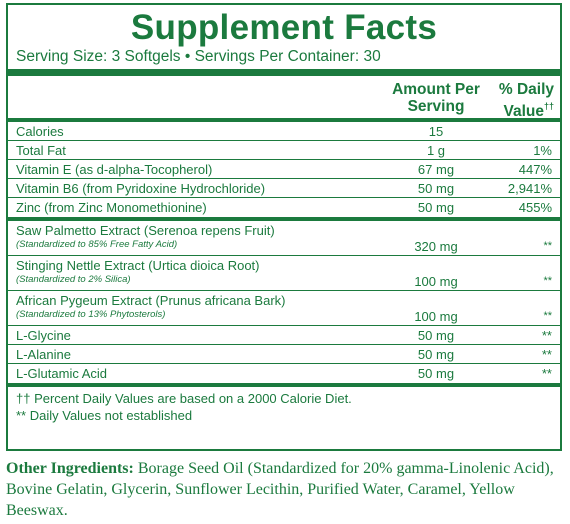 The height and width of the screenshot is (524, 570). Describe the element at coordinates (70, 468) in the screenshot. I see `other-ingredients-label: Other Ingredients:` at that location.